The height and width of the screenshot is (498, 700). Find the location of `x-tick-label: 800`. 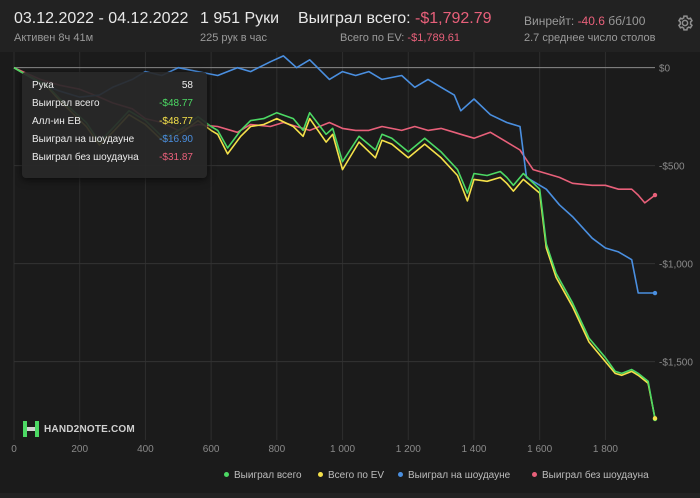

x-tick-label: 800 is located at coordinates (276, 449).